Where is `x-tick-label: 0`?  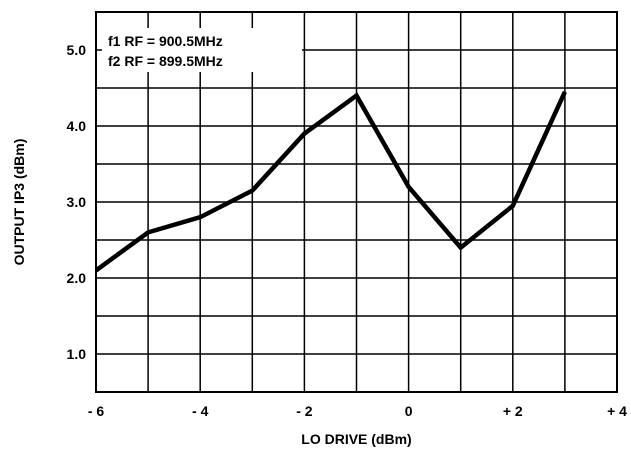 x-tick-label: 0 is located at coordinates (409, 411).